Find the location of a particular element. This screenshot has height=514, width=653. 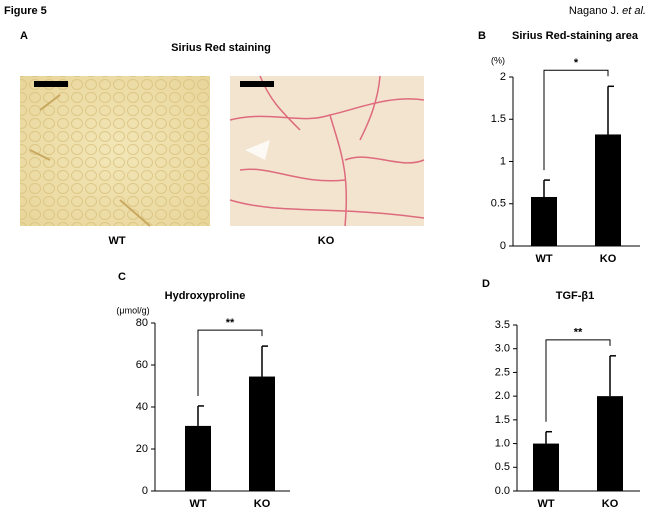

y-tick-label: 2.5 is located at coordinates (502, 372).